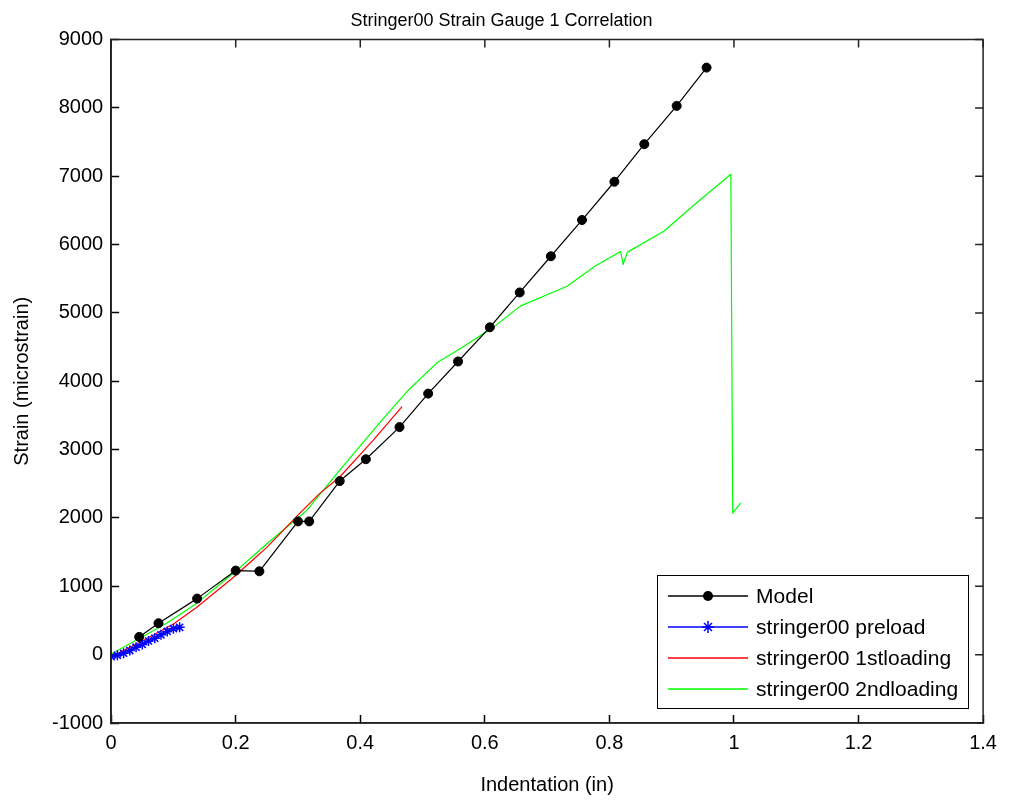  Describe the element at coordinates (734, 741) in the screenshot. I see `x-tick-label: 1` at that location.